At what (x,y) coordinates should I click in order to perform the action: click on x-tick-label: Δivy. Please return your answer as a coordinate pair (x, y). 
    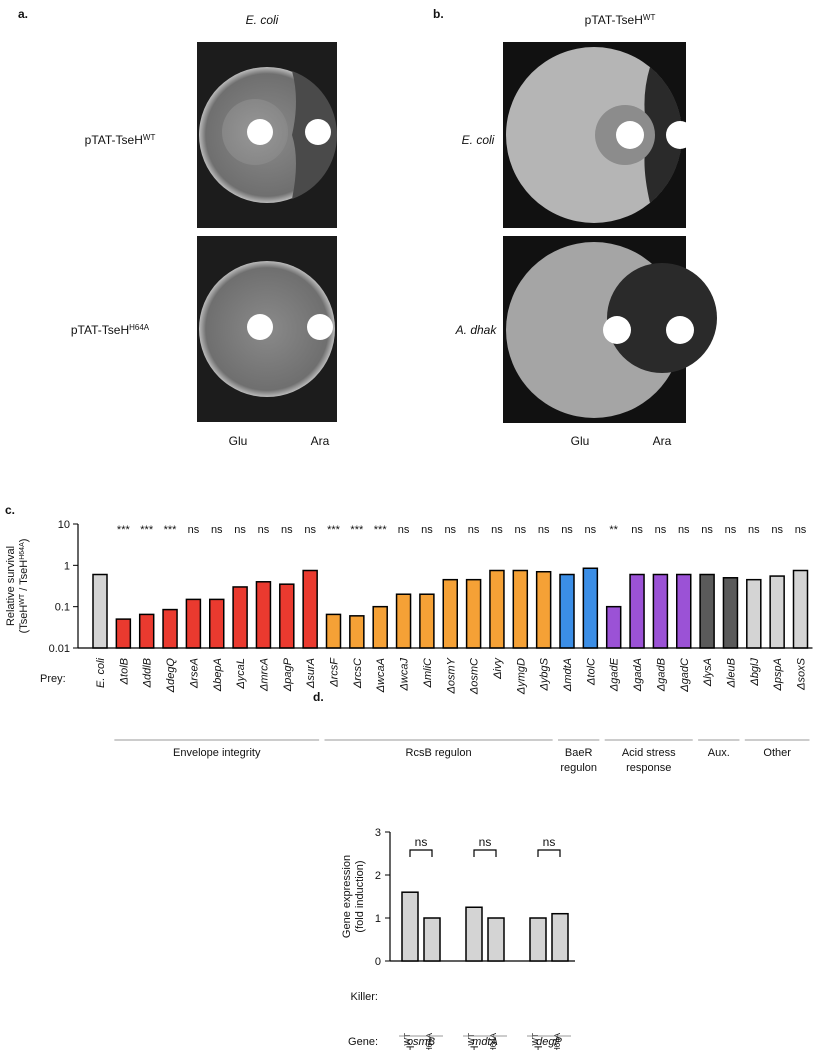
    Looking at the image, I should click on (498, 668).